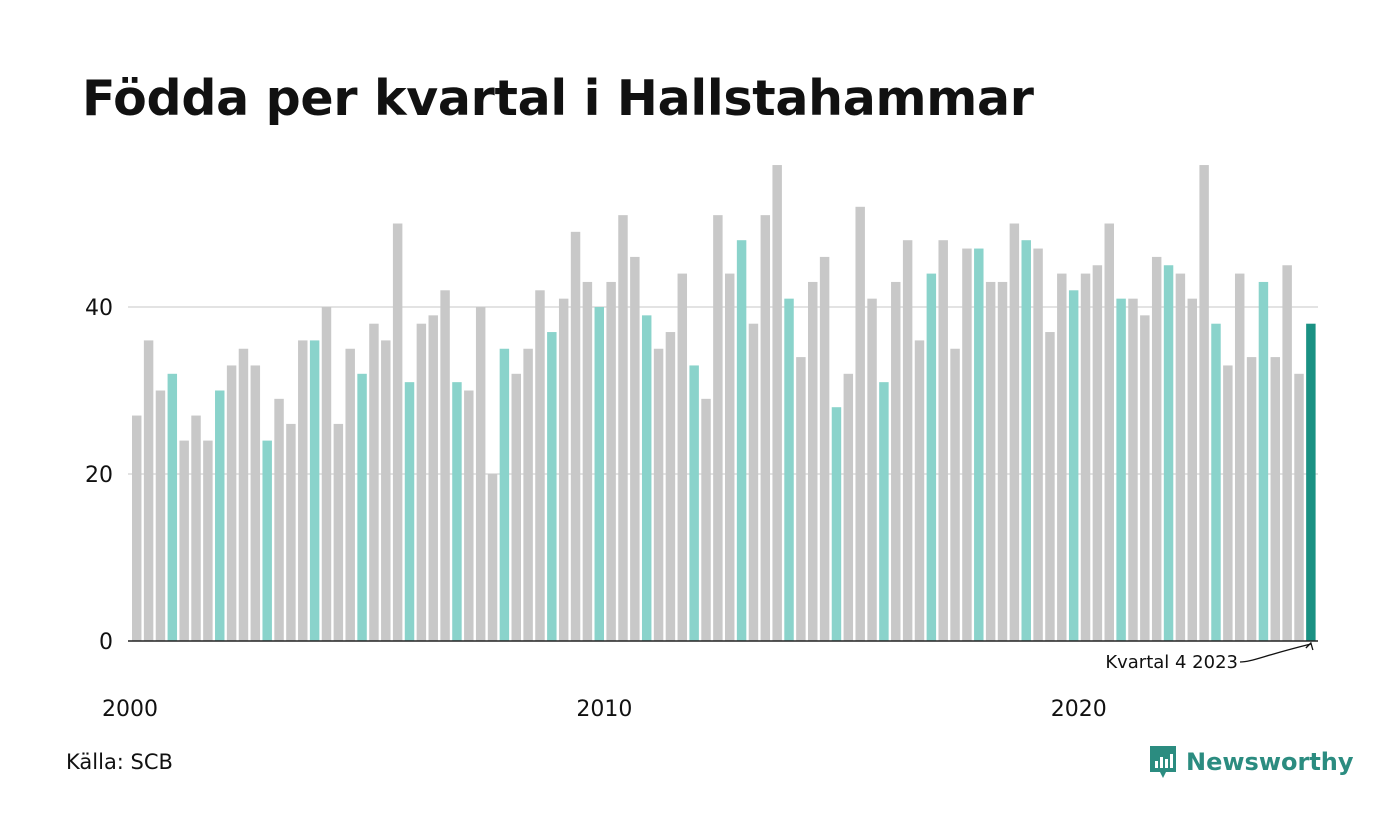 The width and height of the screenshot is (1400, 840). Describe the element at coordinates (99, 475) in the screenshot. I see `y-tick-label: 20` at that location.